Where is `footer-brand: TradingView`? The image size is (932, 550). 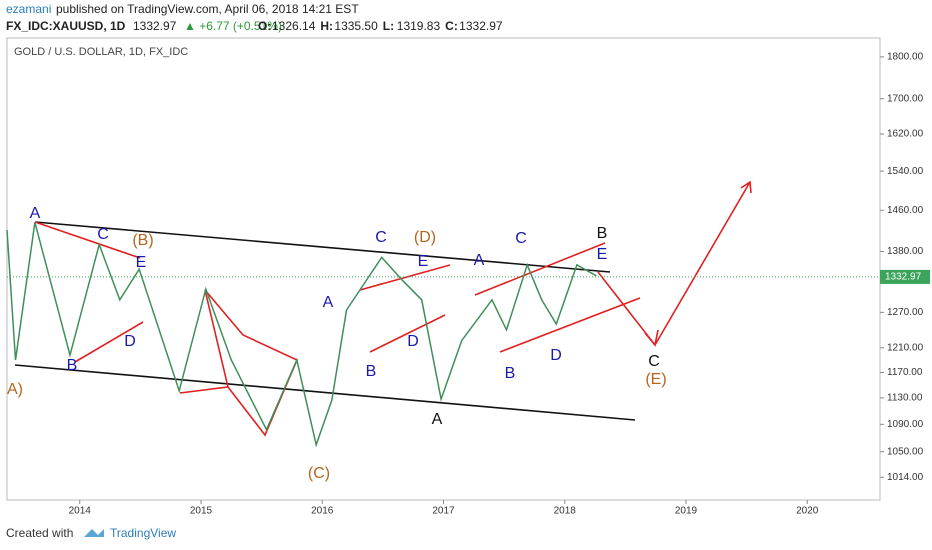
footer-brand: TradingView is located at coordinates (143, 533).